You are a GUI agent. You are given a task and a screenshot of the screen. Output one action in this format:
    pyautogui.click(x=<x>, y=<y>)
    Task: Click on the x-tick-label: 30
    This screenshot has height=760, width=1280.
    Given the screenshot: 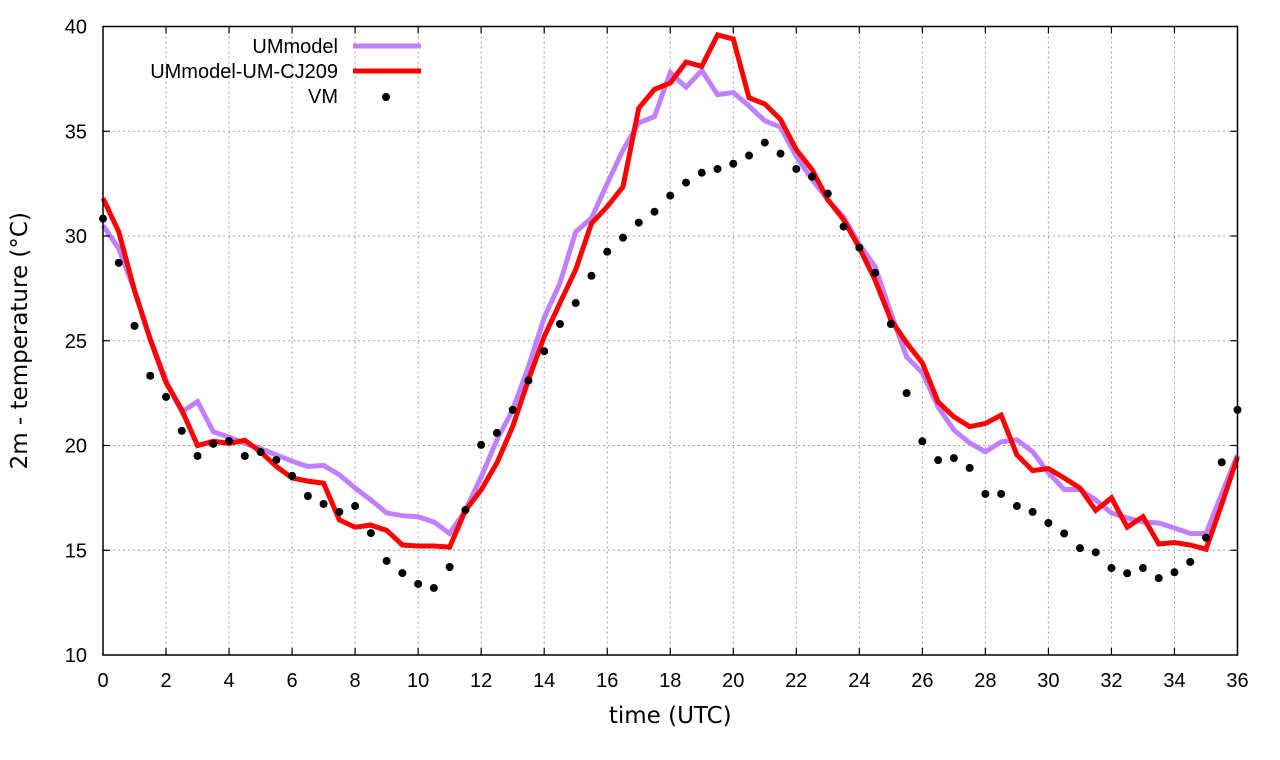 What is the action you would take?
    pyautogui.click(x=1048, y=681)
    